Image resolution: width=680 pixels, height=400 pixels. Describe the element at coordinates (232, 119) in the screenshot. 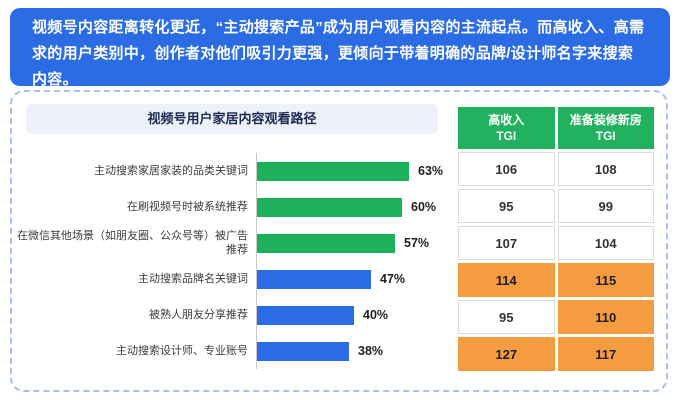

I see `chart-title: 视频号用户家居内容观看路径` at that location.